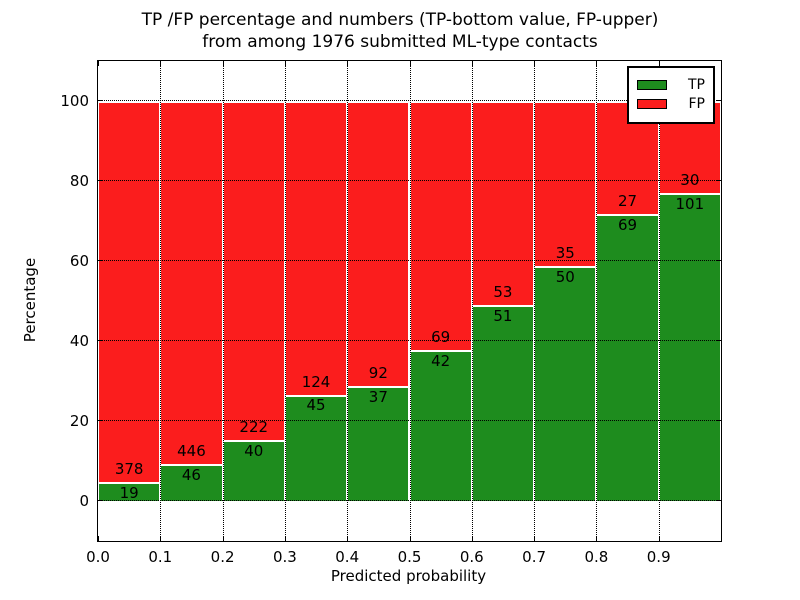 The image size is (800, 600). Describe the element at coordinates (129, 468) in the screenshot. I see `bar-label-fp: 378` at that location.